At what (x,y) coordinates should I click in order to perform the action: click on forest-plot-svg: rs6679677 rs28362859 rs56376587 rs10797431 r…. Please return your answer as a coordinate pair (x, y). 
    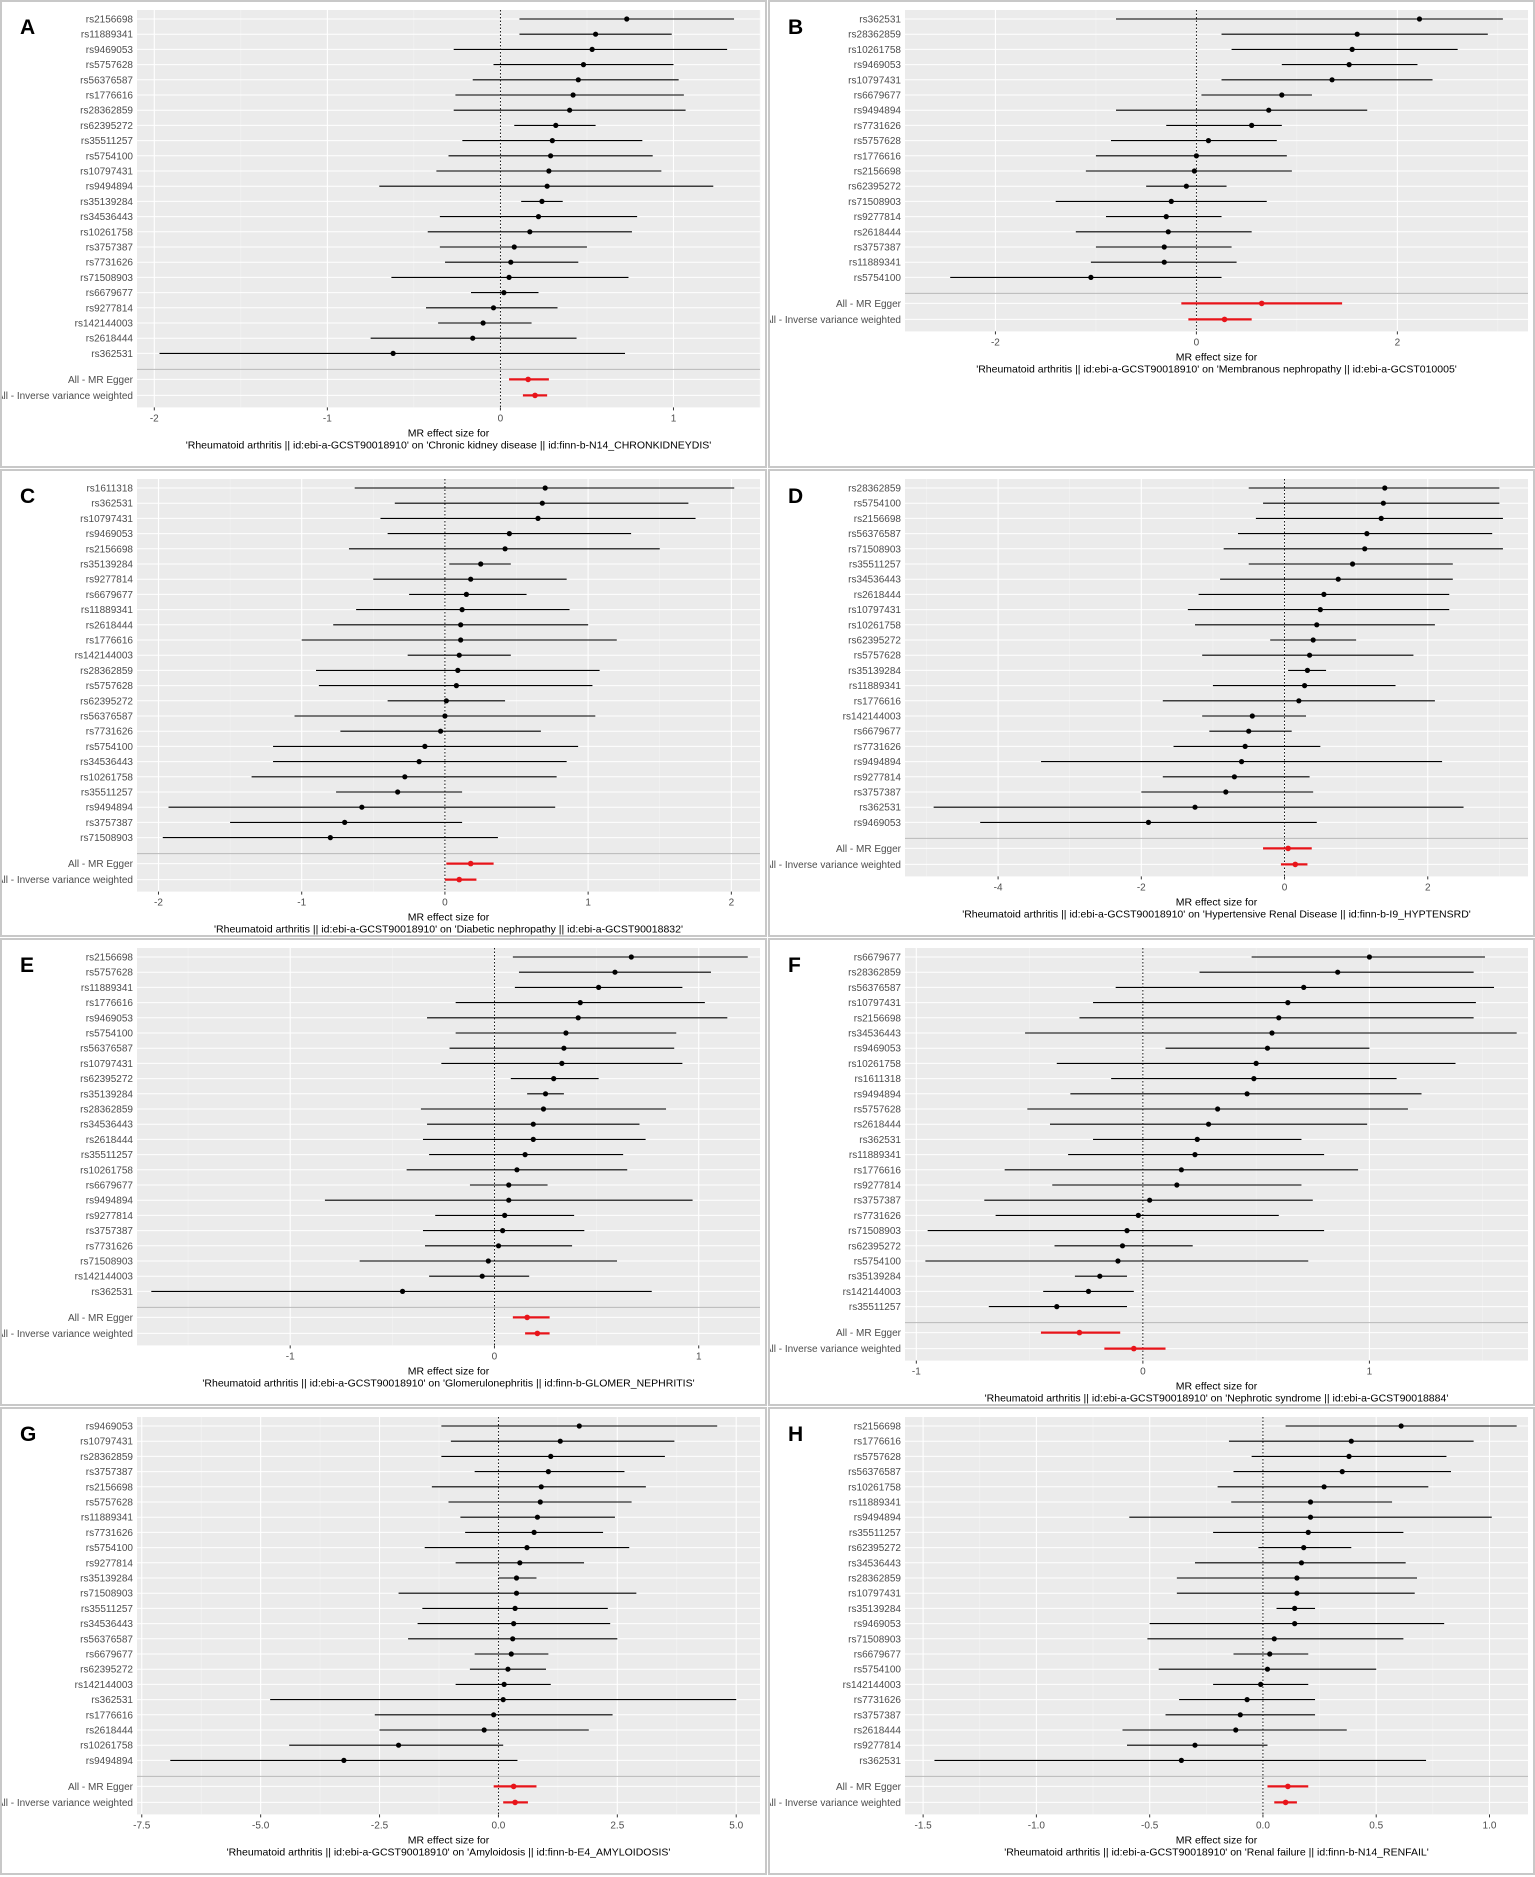
    Looking at the image, I should click on (1152, 1174).